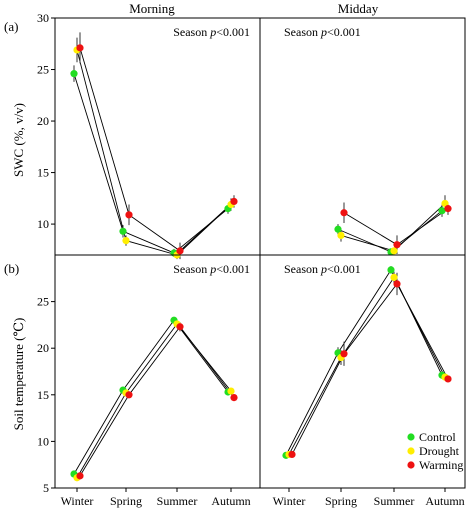 The height and width of the screenshot is (512, 474). Describe the element at coordinates (18, 374) in the screenshot. I see `ylabel-soil-temperature: Soil temperature (℃)` at that location.